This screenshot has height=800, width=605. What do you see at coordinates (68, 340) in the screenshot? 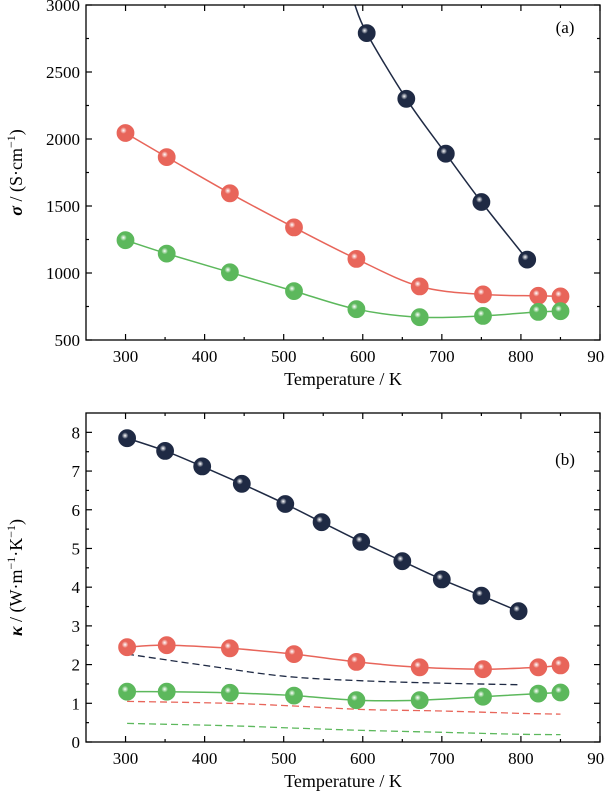
I see `y-tick-label: 500` at bounding box center [68, 340].